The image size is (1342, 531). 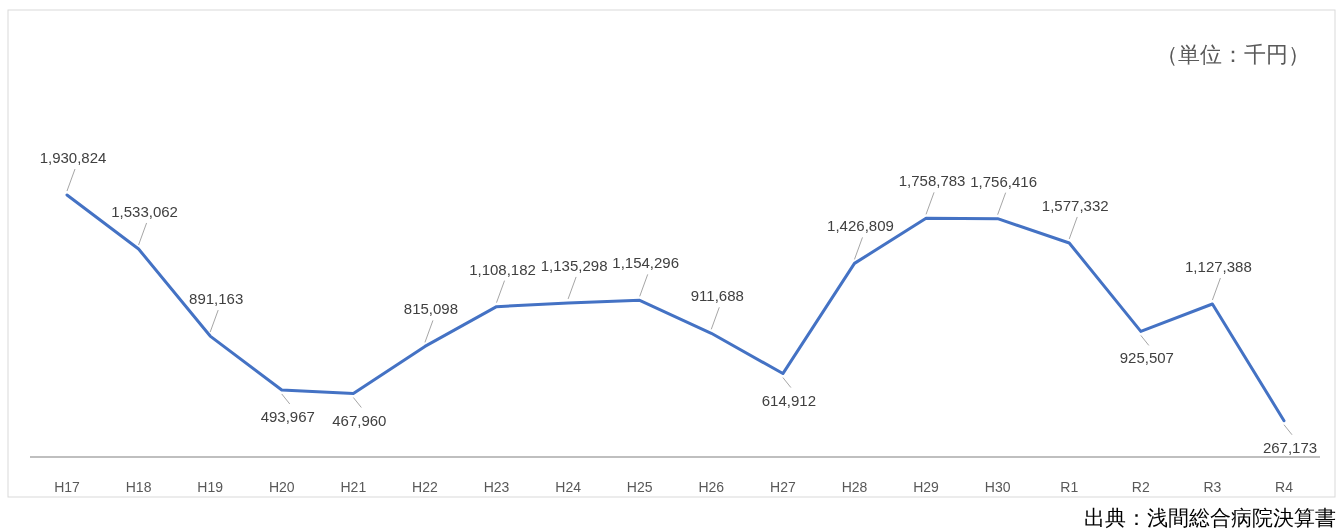 I want to click on data-label: 1,108,182, so click(x=502, y=269).